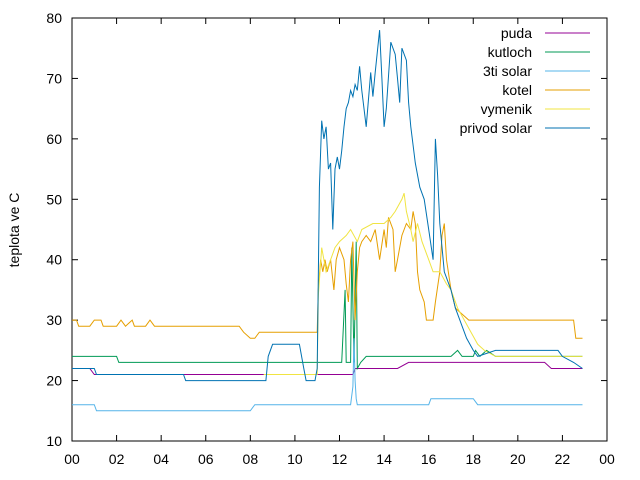  Describe the element at coordinates (54, 260) in the screenshot. I see `y-tick-label: 40` at that location.